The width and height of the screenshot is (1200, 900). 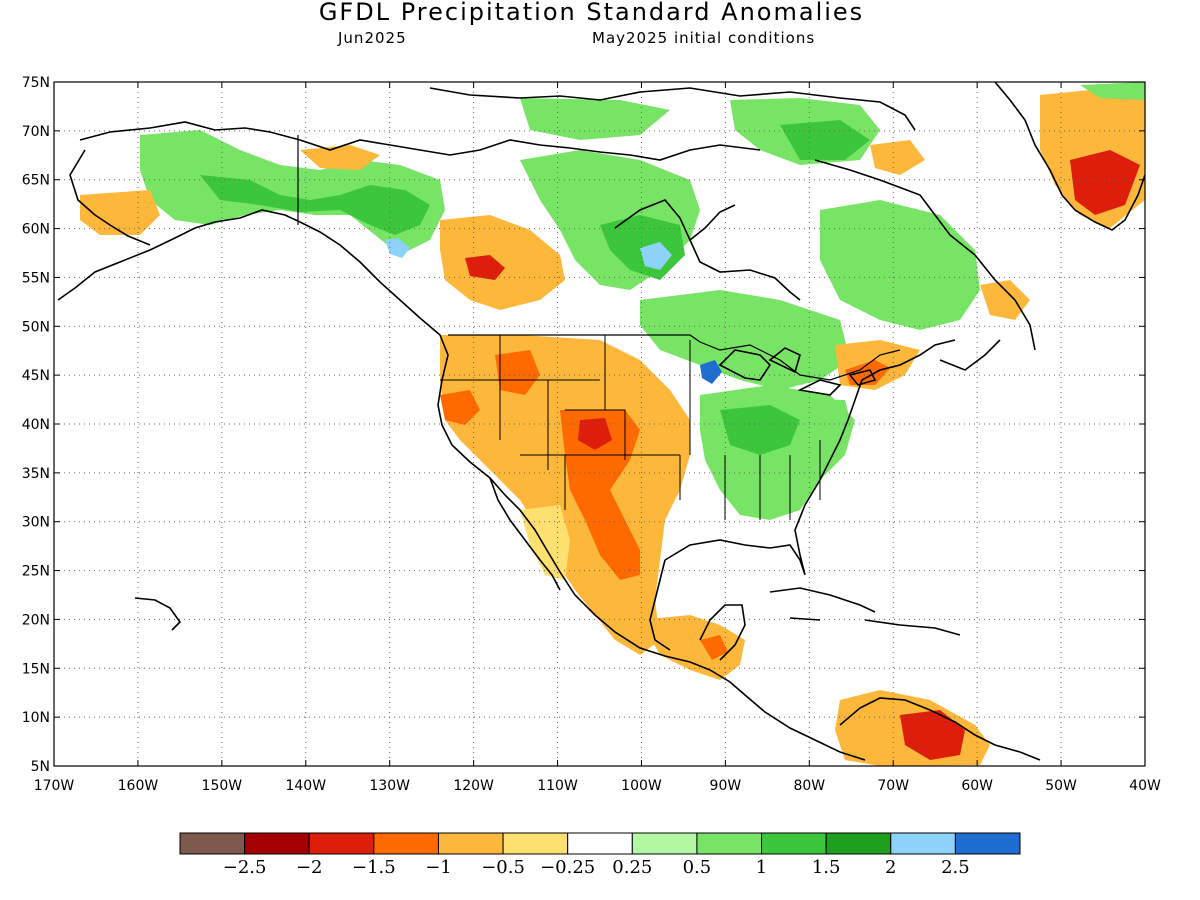 What do you see at coordinates (36, 376) in the screenshot?
I see `lat-tick-label: 45N` at bounding box center [36, 376].